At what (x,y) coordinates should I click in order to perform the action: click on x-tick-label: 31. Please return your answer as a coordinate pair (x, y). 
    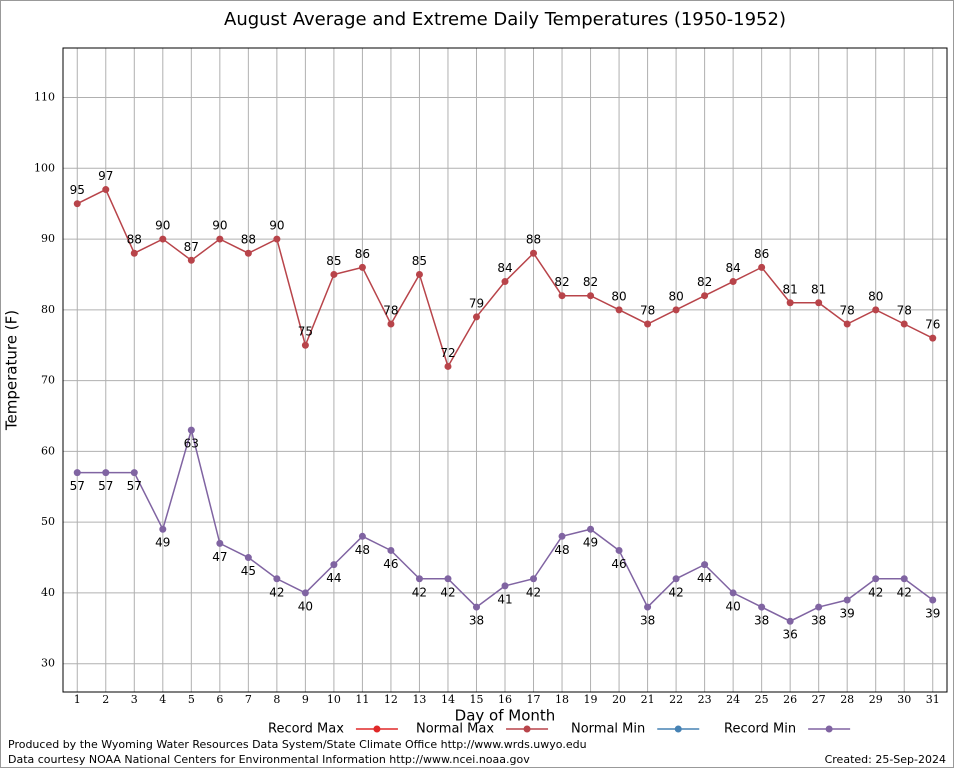
    Looking at the image, I should click on (933, 699).